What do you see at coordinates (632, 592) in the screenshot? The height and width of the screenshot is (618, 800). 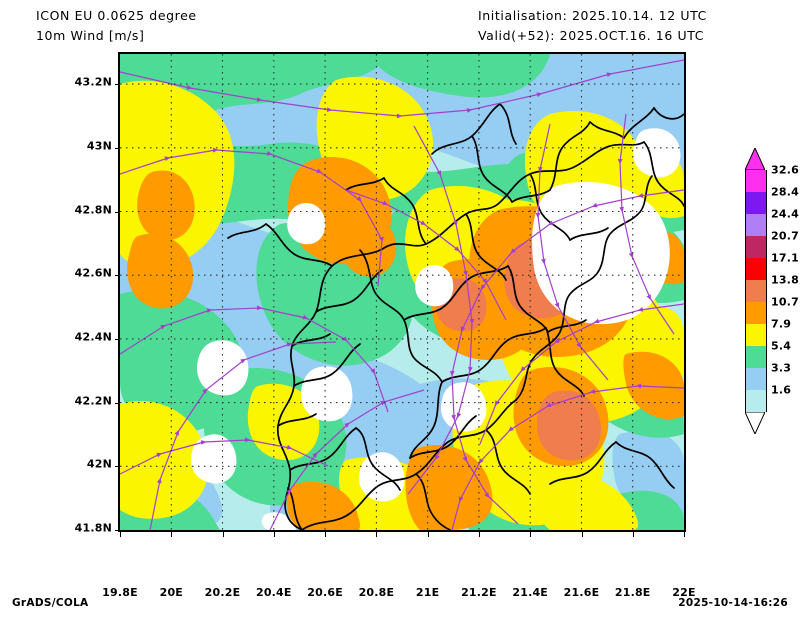 I see `x-axis-label: 21.8E` at bounding box center [632, 592].